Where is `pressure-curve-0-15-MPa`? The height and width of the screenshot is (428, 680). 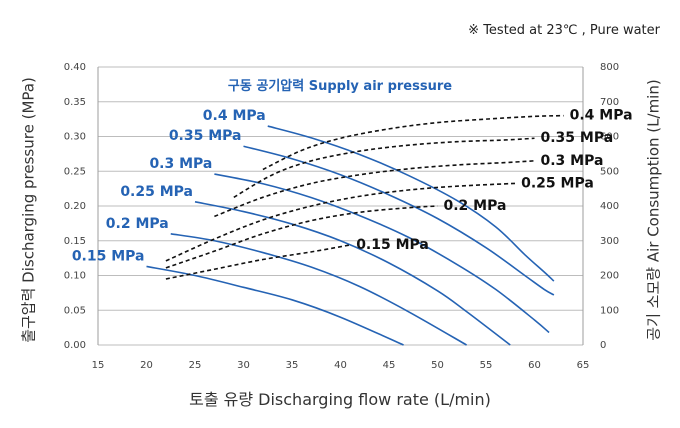 pressure-curve-0-15-MPa is located at coordinates (275, 305).